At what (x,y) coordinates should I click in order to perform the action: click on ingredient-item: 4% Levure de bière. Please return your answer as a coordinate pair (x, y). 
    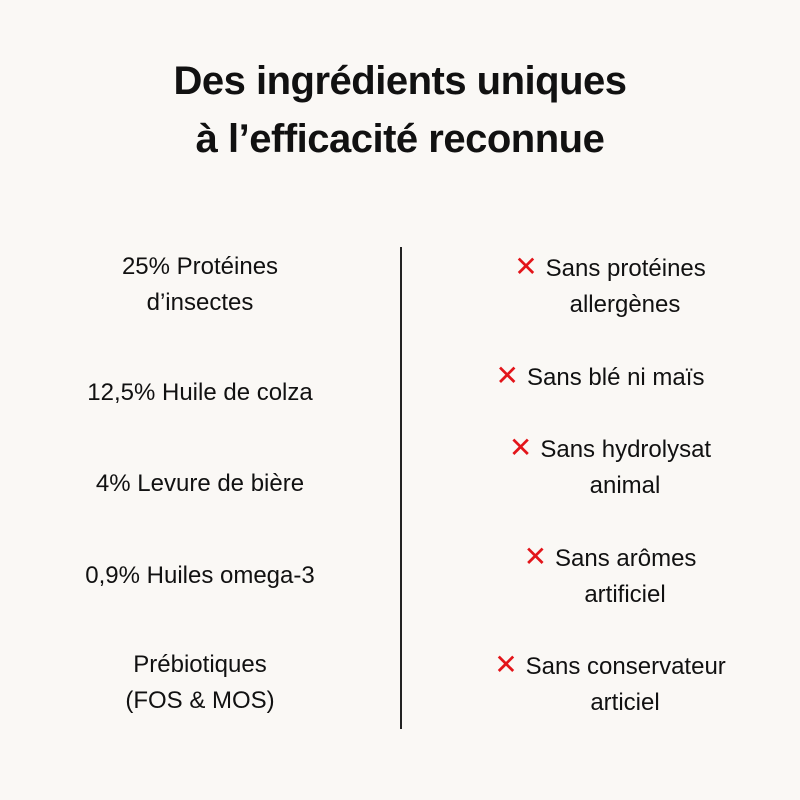
    Looking at the image, I should click on (200, 484).